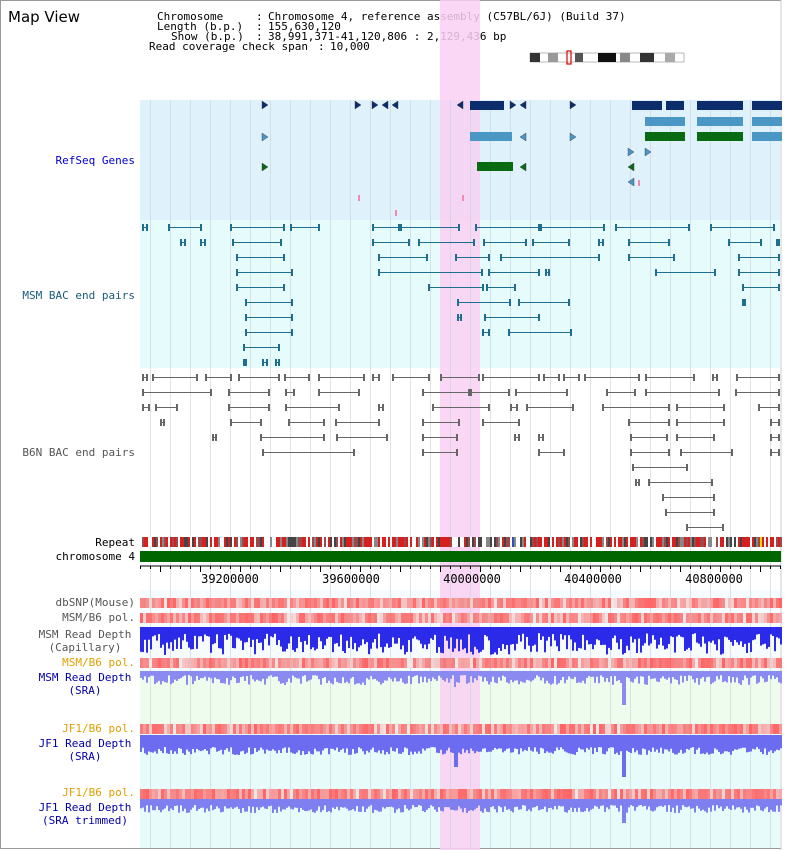 The image size is (800, 850). Describe the element at coordinates (78, 295) in the screenshot. I see `msm-bac-label: MSM BAC end pairs` at that location.